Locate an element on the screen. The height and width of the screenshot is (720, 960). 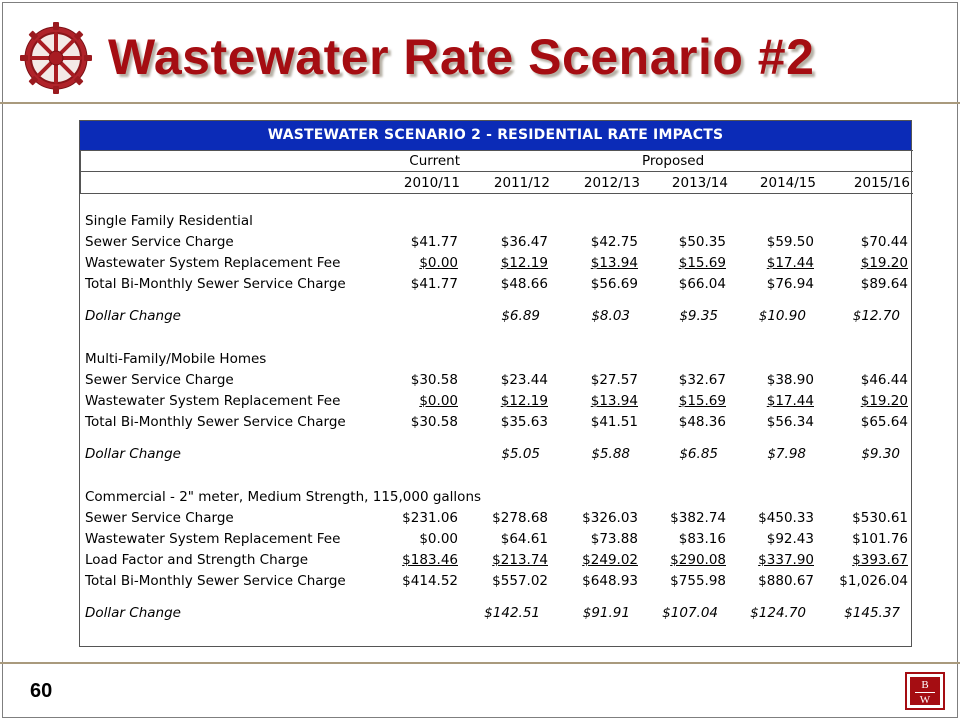
rate-value: $23.44 is located at coordinates (524, 380).